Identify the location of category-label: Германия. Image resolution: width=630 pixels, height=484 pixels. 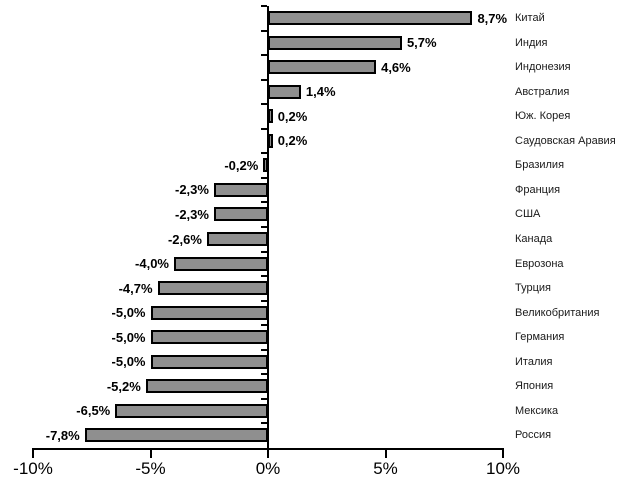
(540, 337).